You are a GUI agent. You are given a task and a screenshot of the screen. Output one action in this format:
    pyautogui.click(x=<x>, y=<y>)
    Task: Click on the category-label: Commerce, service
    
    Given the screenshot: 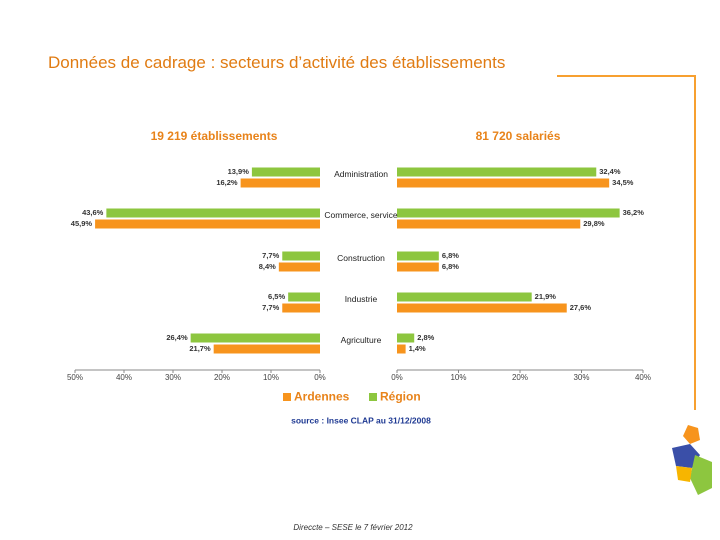 What is the action you would take?
    pyautogui.click(x=361, y=215)
    